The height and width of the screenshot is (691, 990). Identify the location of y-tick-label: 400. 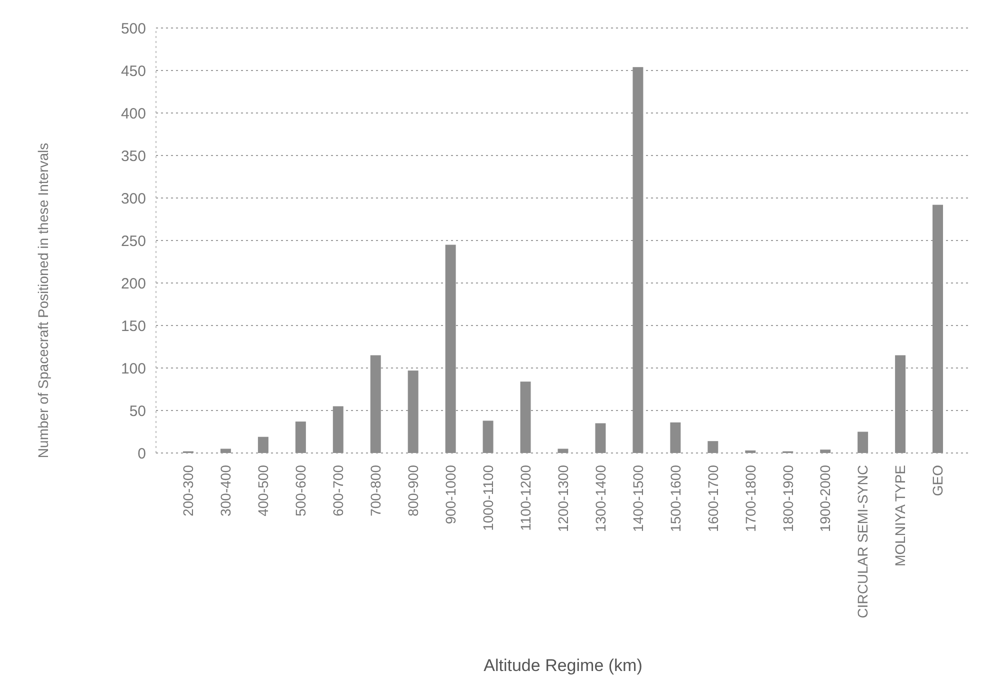
(133, 113).